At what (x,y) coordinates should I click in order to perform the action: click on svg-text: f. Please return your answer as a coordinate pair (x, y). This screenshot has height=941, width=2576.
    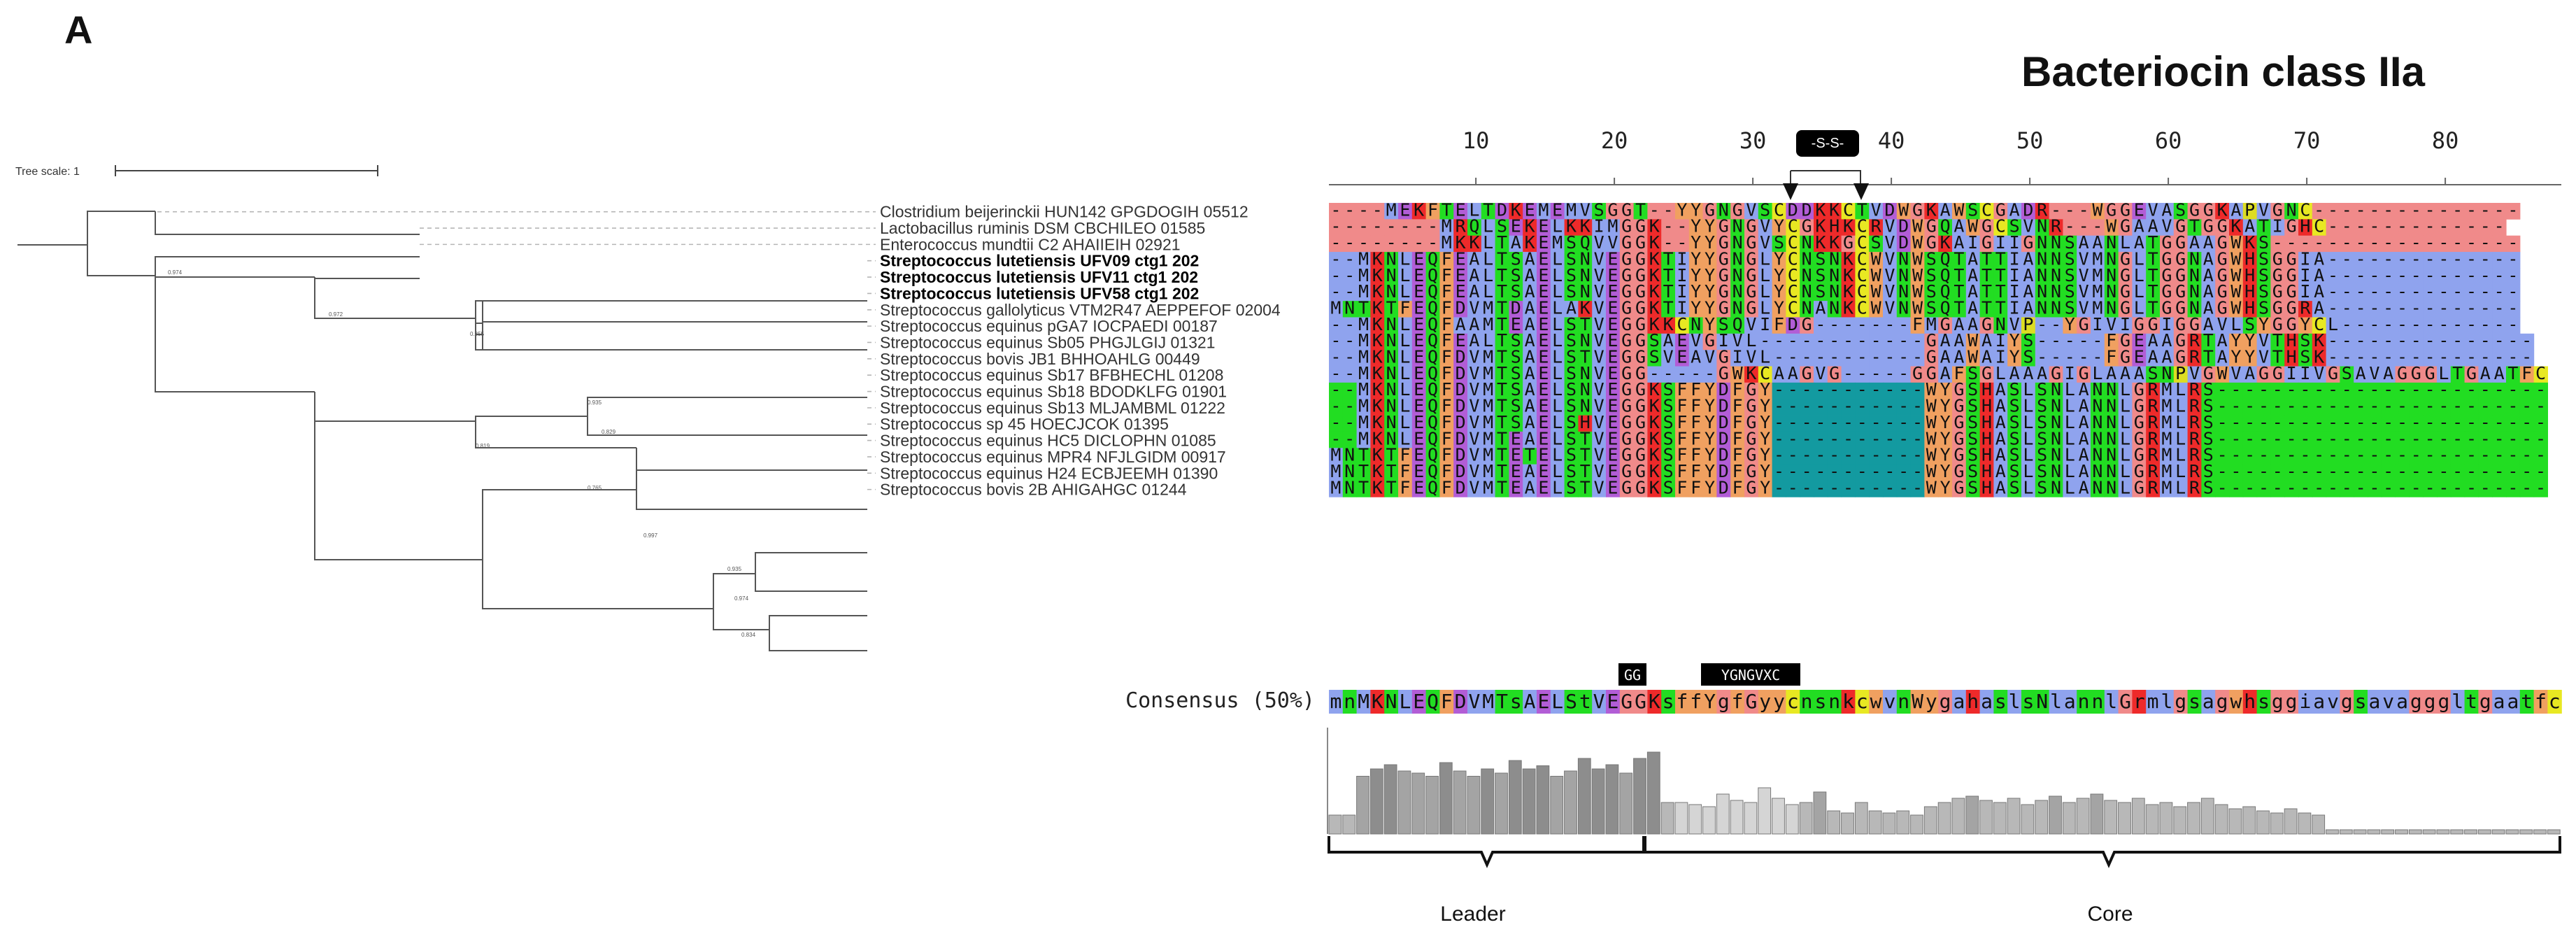
    Looking at the image, I should click on (1738, 702).